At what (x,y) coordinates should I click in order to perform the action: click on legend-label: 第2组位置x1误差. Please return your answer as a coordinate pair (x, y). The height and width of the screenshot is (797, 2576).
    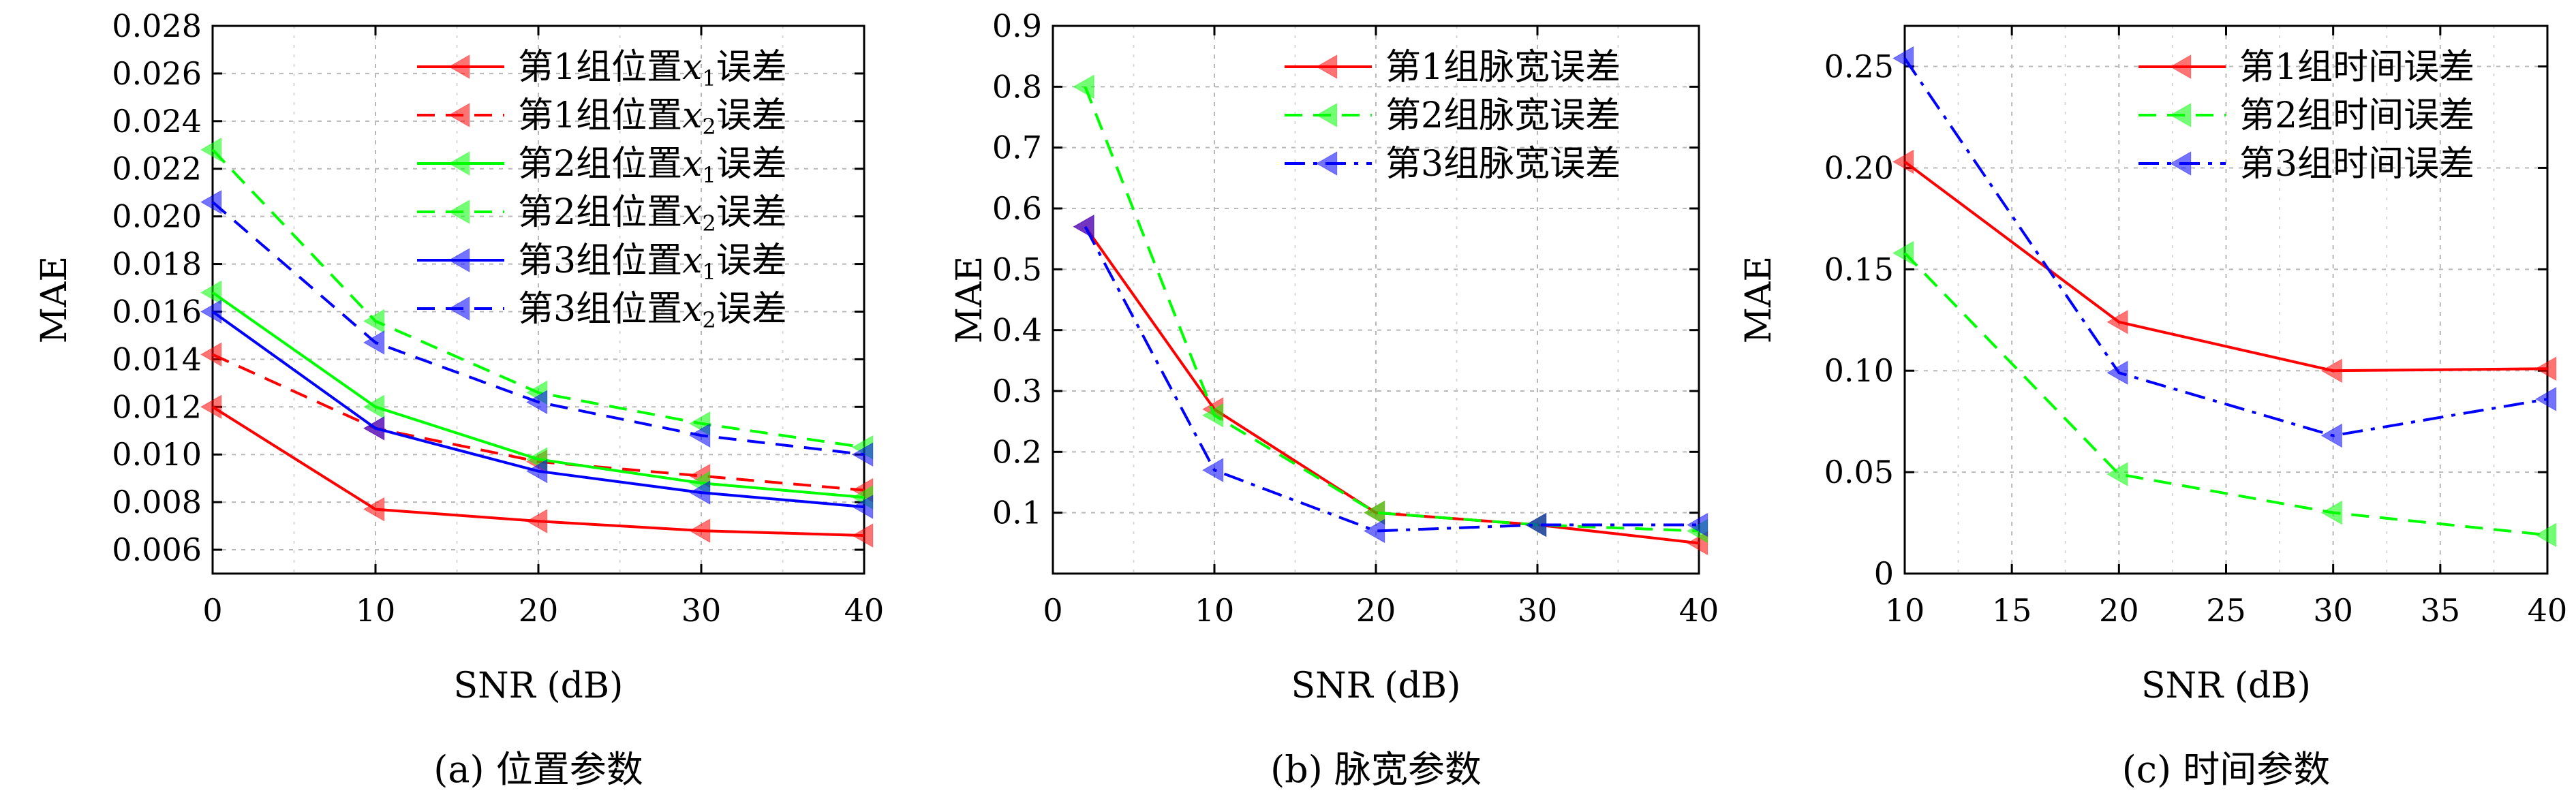
    Looking at the image, I should click on (652, 166).